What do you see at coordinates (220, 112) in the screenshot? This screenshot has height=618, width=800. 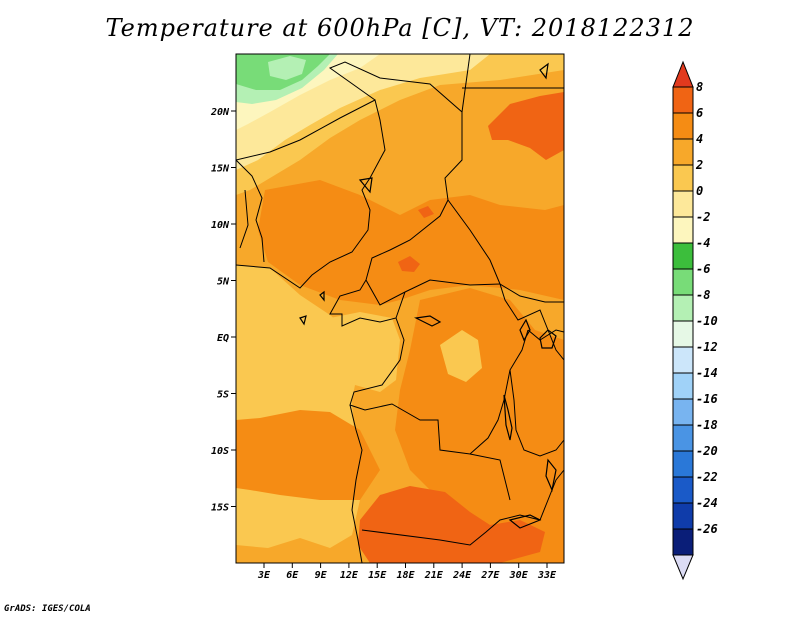 I see `lat-label: 20N` at bounding box center [220, 112].